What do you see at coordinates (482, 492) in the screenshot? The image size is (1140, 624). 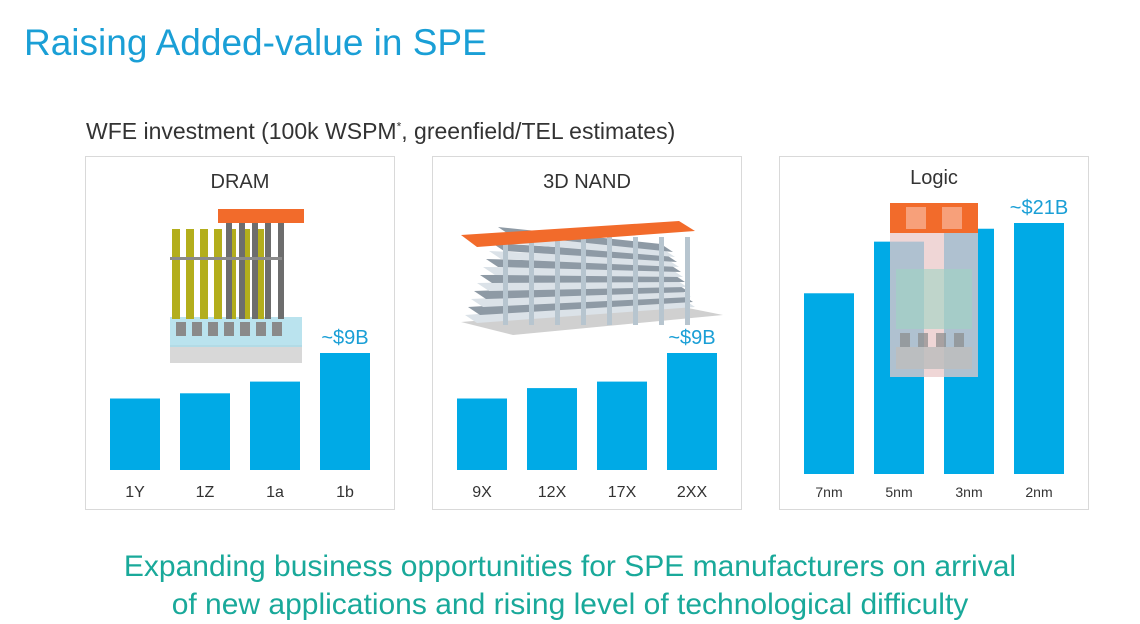 I see `category-label: 9X` at bounding box center [482, 492].